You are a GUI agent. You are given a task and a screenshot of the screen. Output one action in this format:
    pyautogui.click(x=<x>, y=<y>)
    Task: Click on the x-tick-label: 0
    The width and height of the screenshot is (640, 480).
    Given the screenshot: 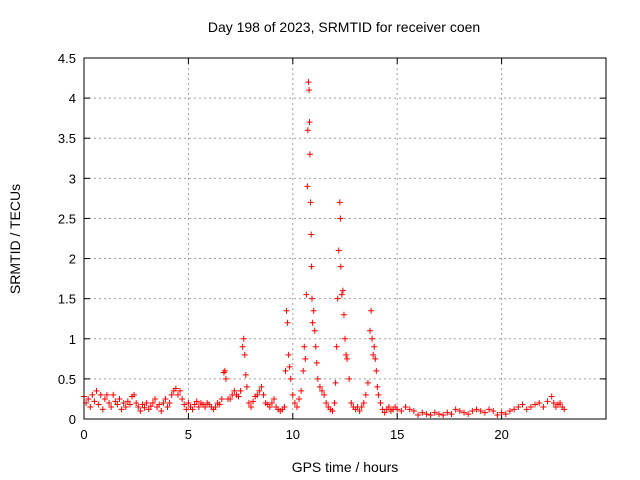 What is the action you would take?
    pyautogui.click(x=83, y=434)
    